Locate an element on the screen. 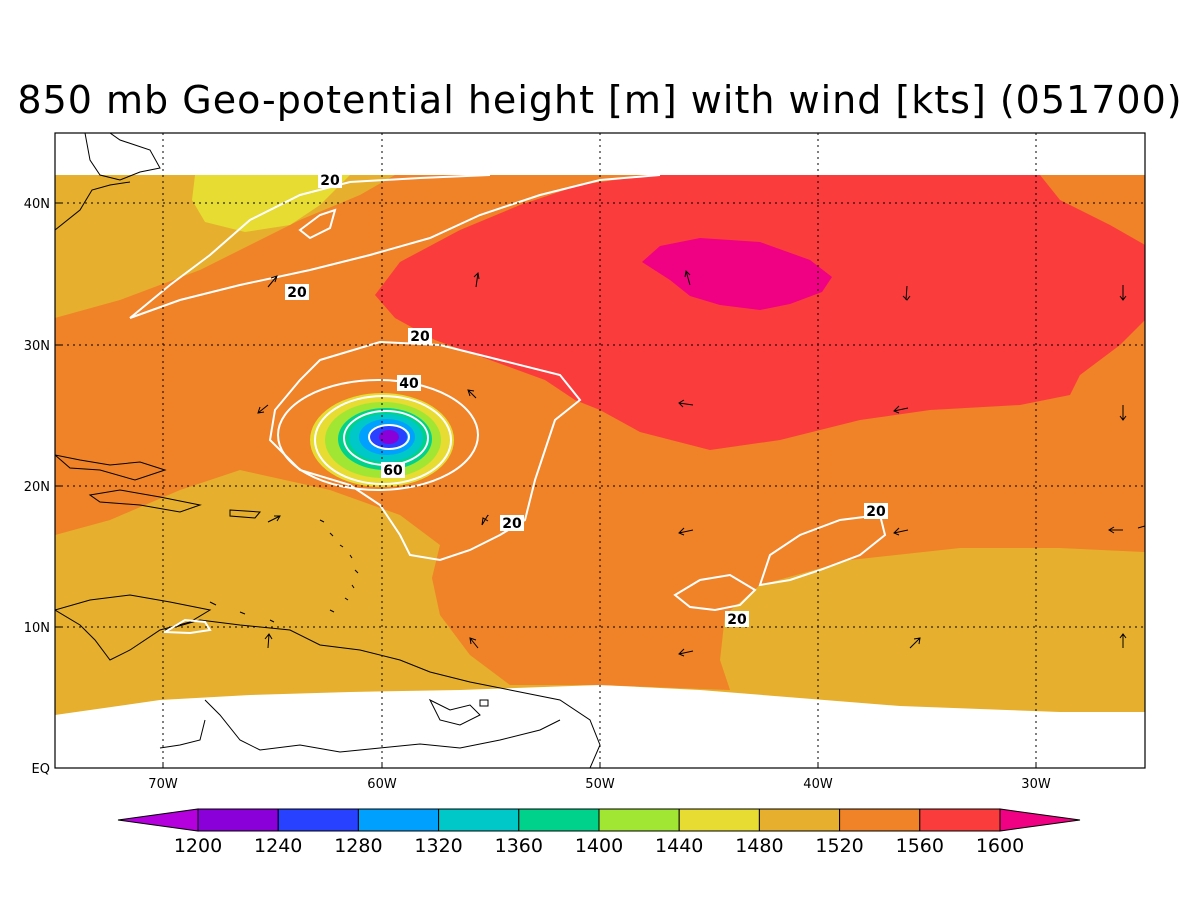 This screenshot has height=900, width=1200. colorbar-label: 1480 is located at coordinates (759, 846).